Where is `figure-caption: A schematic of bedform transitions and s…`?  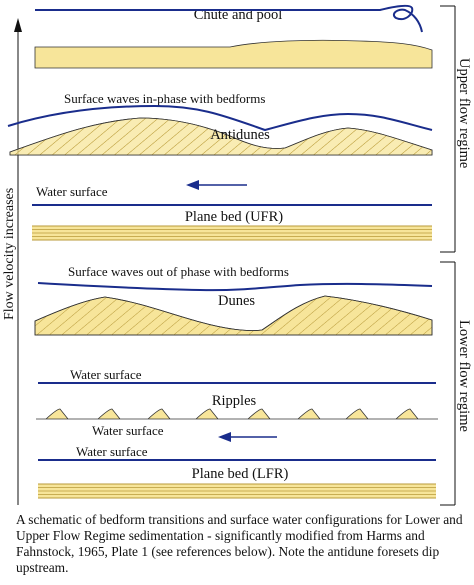
figure-caption: A schematic of bedform transitions and s… is located at coordinates (239, 543).